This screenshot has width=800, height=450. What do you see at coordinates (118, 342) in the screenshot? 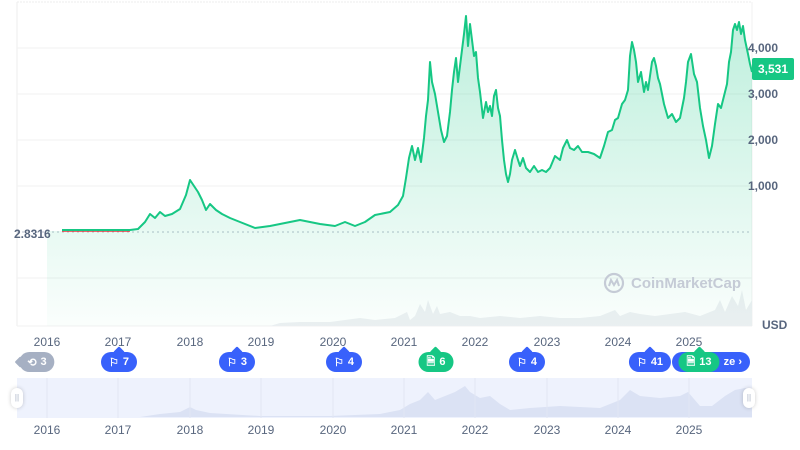
I see `x-tick-label: 2017` at bounding box center [118, 342].